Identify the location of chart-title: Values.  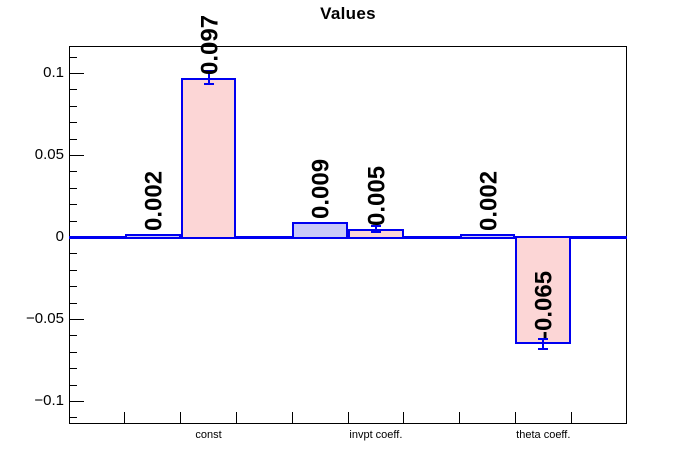
(348, 13).